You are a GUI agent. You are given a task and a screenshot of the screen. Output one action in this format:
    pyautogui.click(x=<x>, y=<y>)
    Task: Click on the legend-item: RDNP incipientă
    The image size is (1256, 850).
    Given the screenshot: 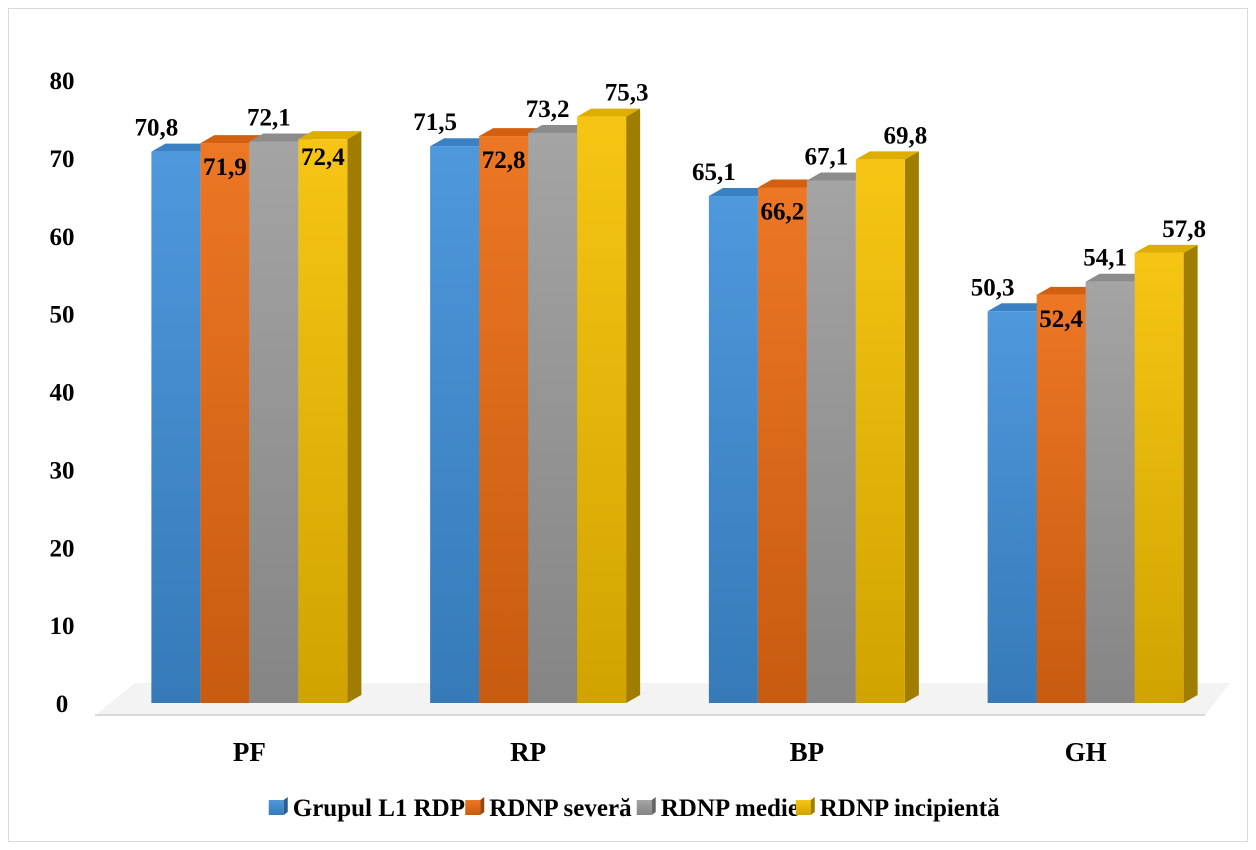 What is the action you would take?
    pyautogui.click(x=897, y=808)
    